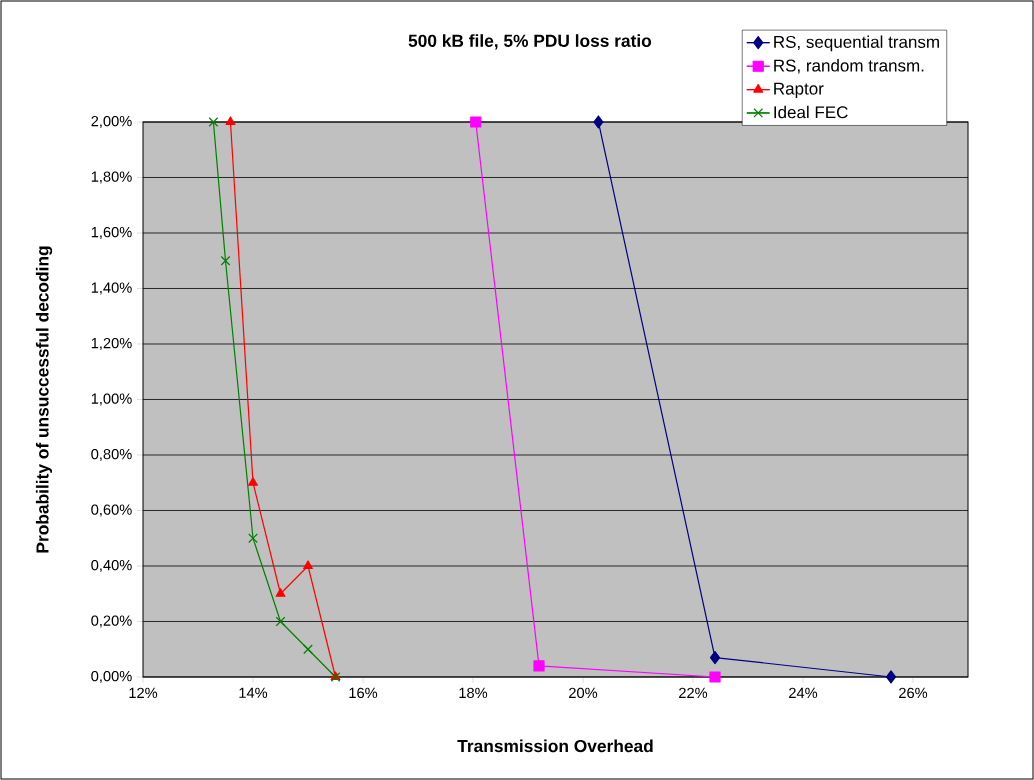  What do you see at coordinates (44, 399) in the screenshot?
I see `y-axis-title: Probability of unsuccessful decoding` at bounding box center [44, 399].